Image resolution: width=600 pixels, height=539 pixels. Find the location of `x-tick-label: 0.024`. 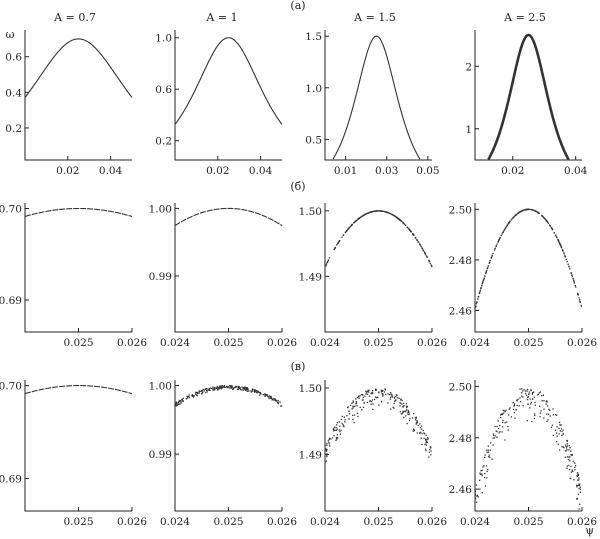

x-tick-label: 0.024 is located at coordinates (325, 343).